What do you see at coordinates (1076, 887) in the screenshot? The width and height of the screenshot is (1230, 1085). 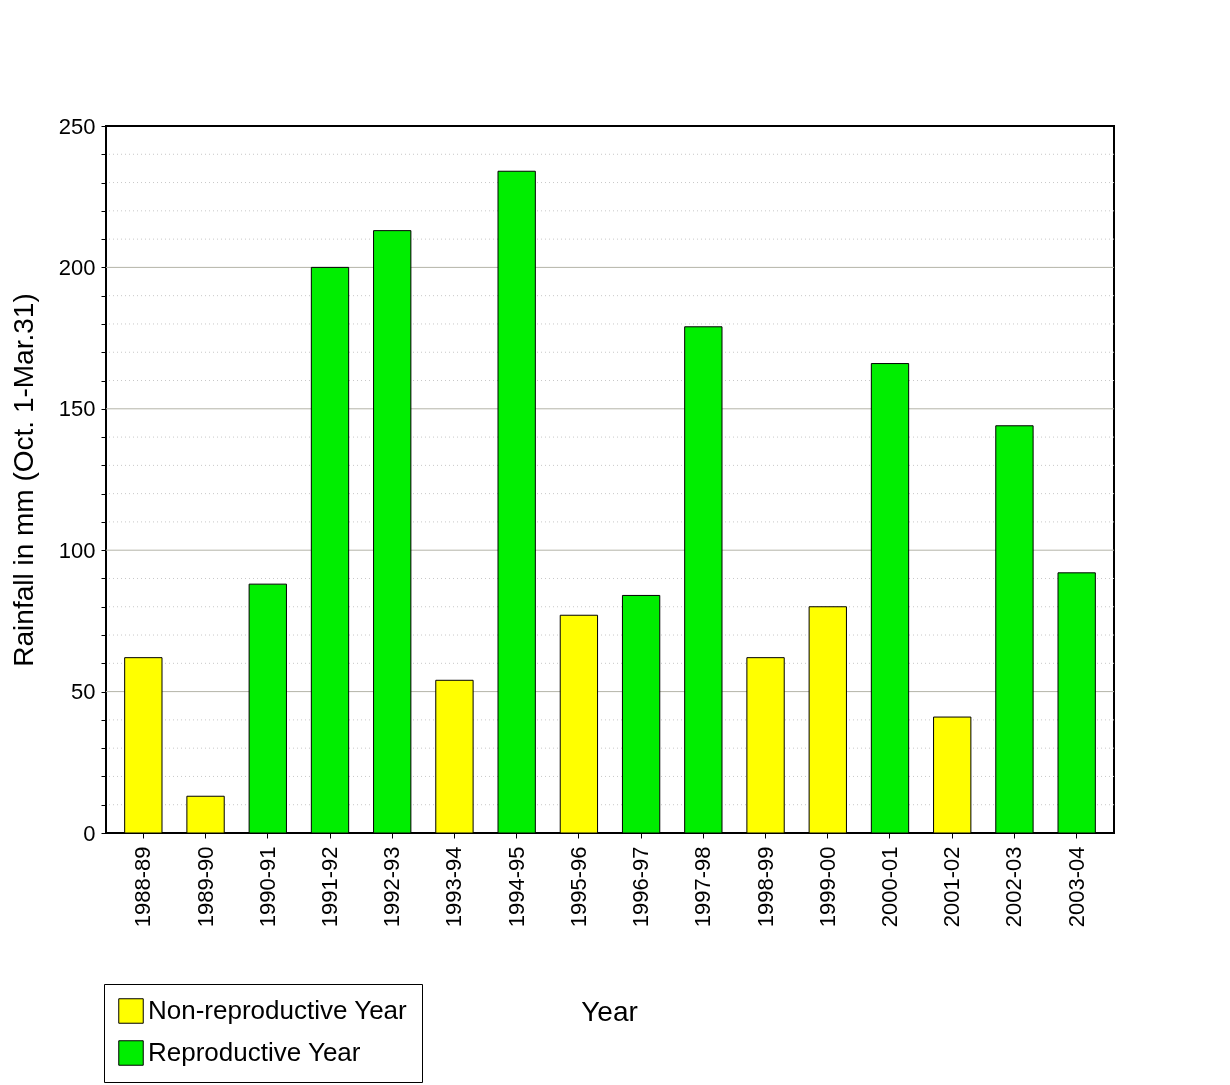 I see `x-tick-label: 2003-04` at bounding box center [1076, 887].